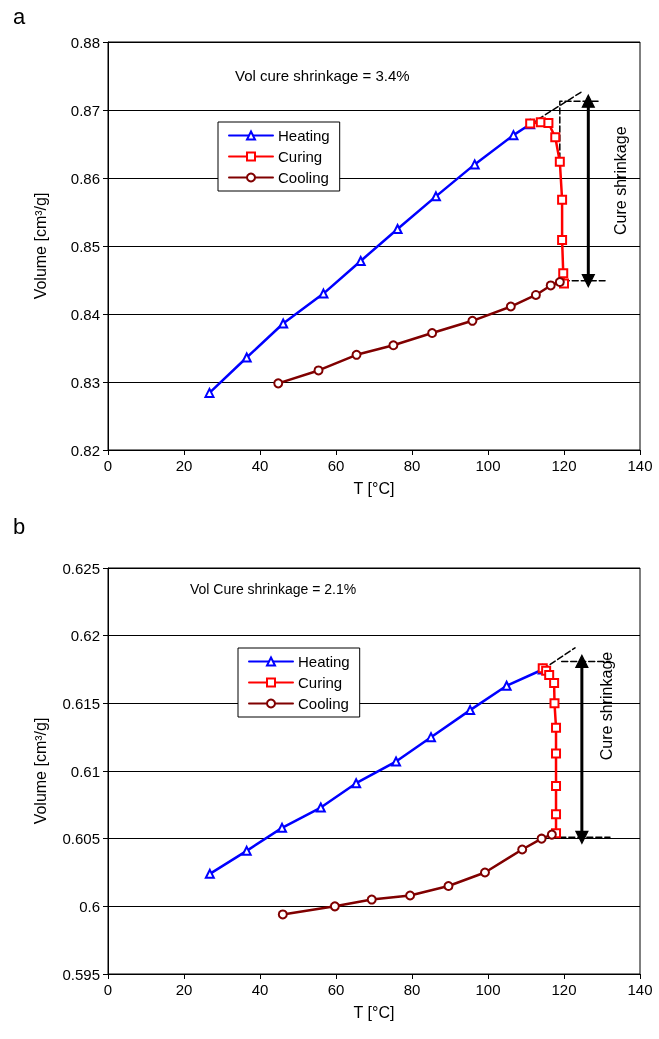 Image resolution: width=659 pixels, height=1039 pixels. What do you see at coordinates (81, 568) in the screenshot?
I see `y-tick-label: 0.625` at bounding box center [81, 568].